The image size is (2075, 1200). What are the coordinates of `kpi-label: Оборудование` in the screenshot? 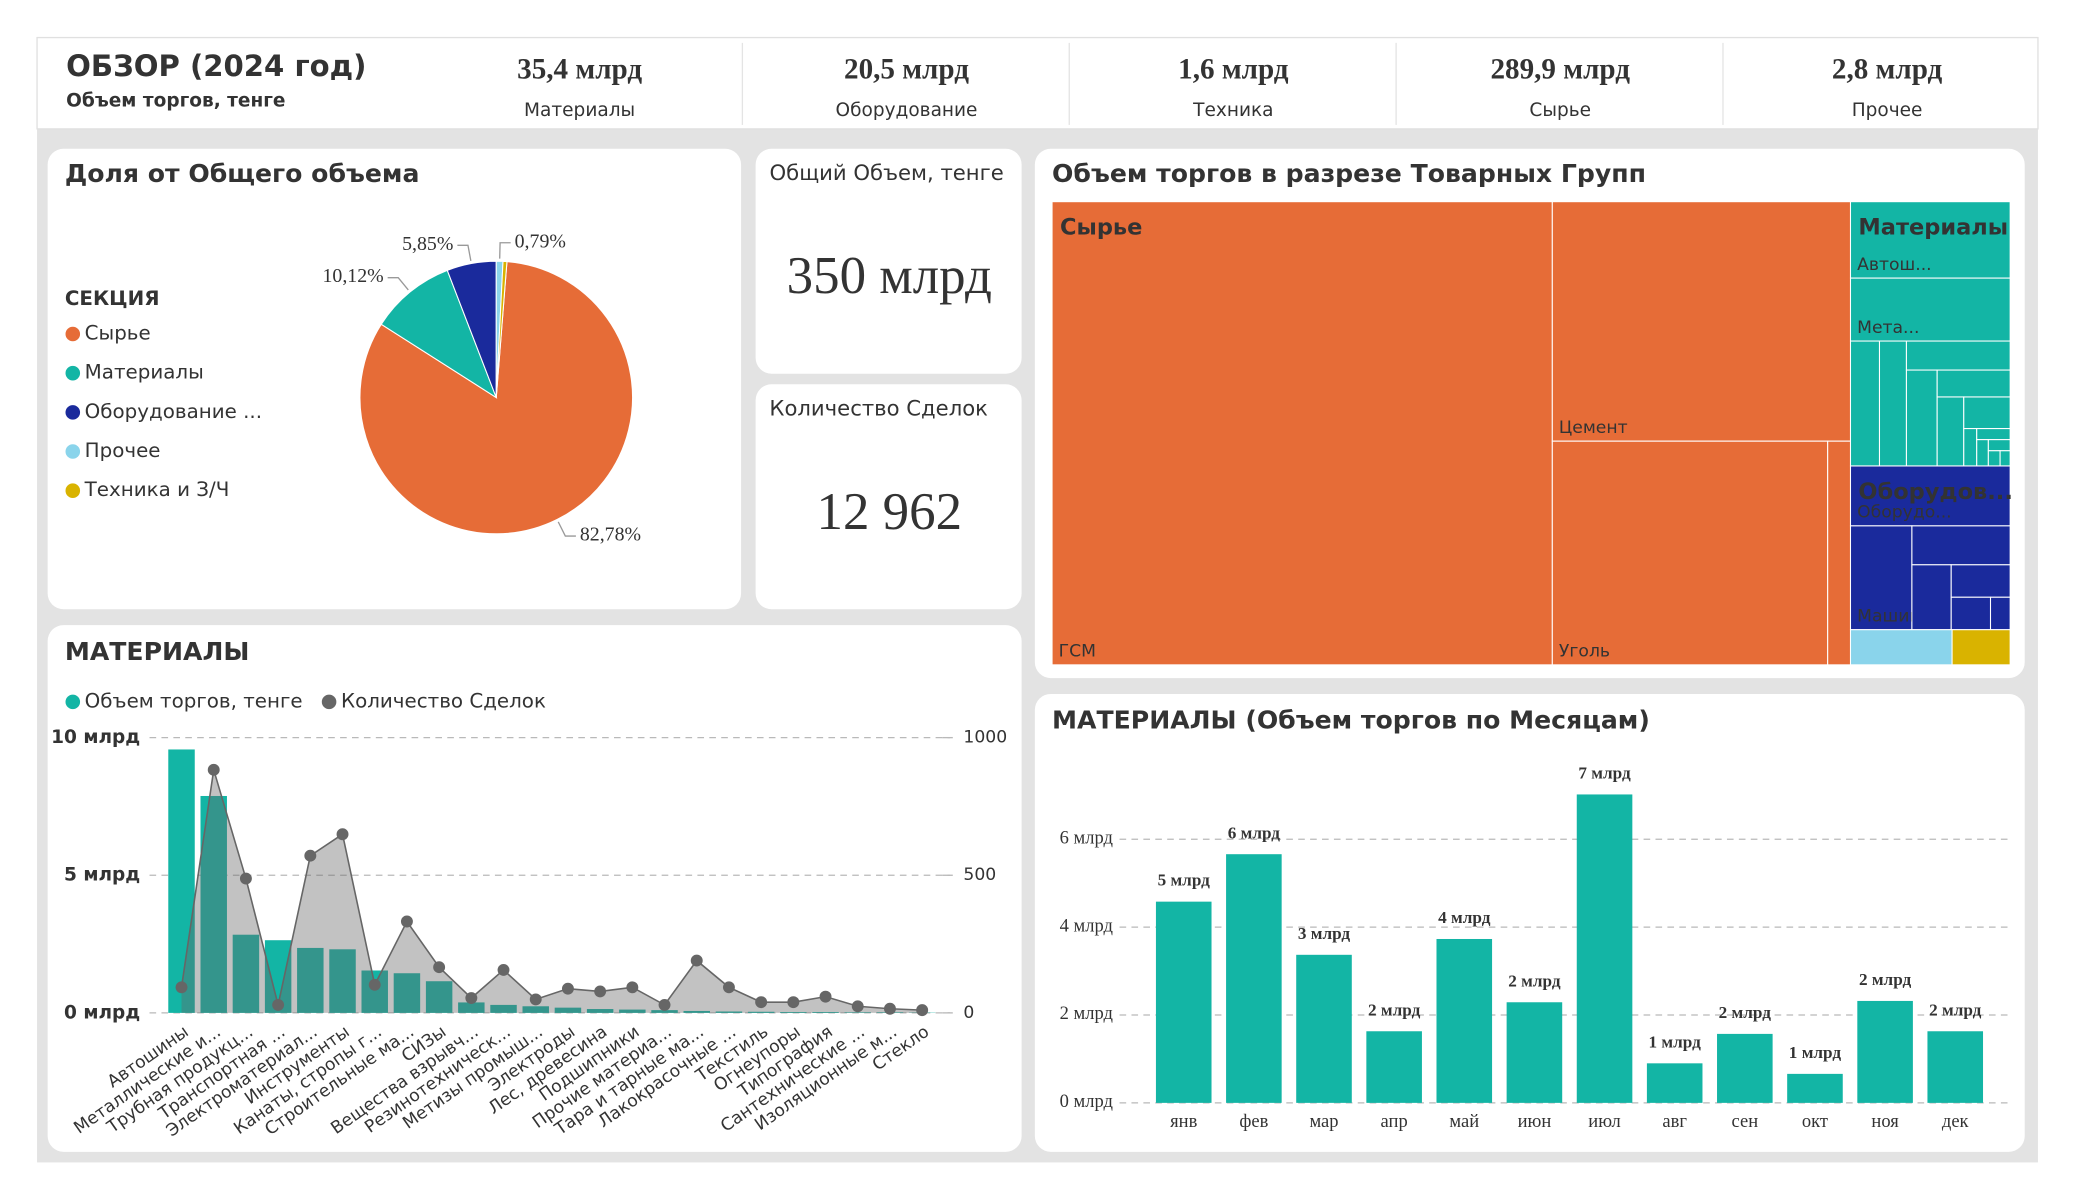 It's located at (907, 110).